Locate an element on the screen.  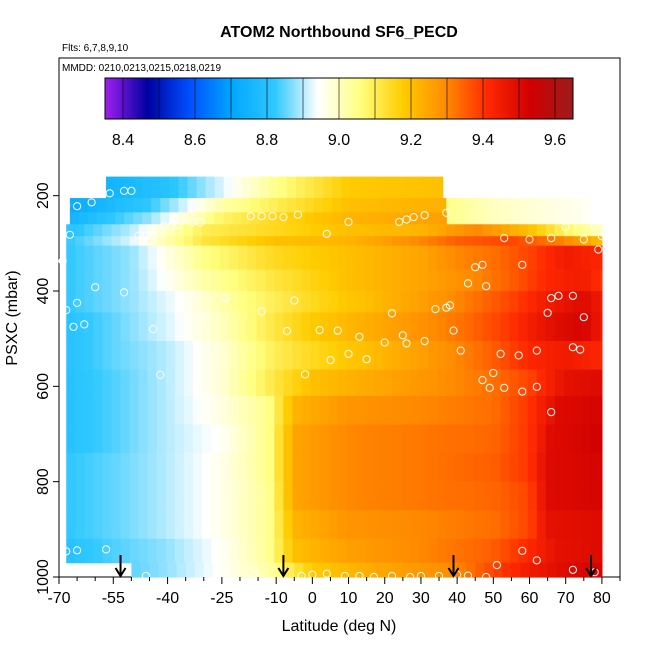
x-axis-label: Latitude (deg N) is located at coordinates (339, 626).